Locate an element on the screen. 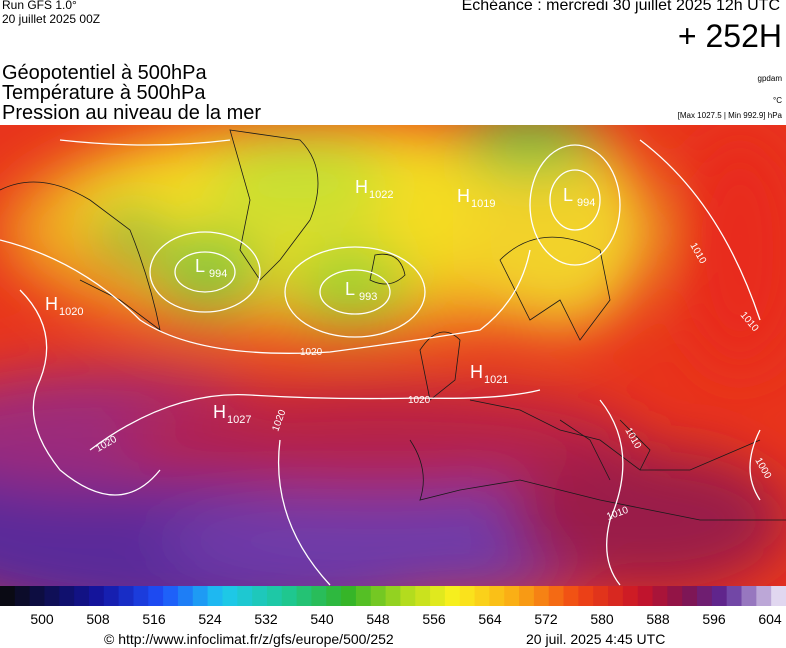  colorbar-label: 516 is located at coordinates (154, 619).